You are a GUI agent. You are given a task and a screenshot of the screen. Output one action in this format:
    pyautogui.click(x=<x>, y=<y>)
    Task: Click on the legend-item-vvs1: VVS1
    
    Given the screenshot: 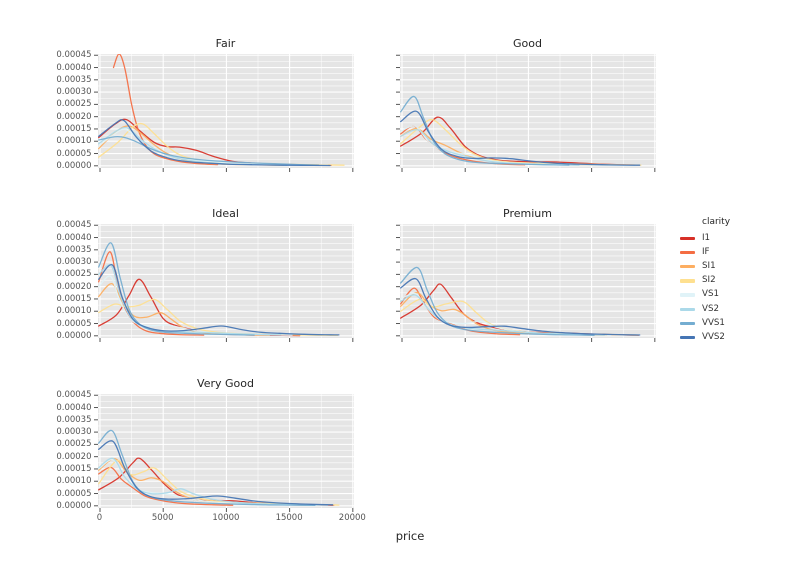 What is the action you would take?
    pyautogui.click(x=733, y=324)
    